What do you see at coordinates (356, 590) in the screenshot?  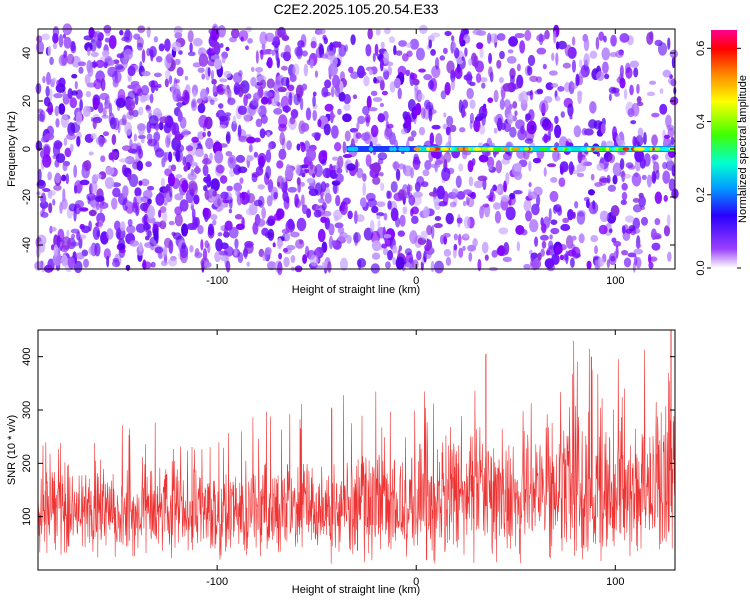 I see `snr-x-label: Height of straight line (km)` at bounding box center [356, 590].